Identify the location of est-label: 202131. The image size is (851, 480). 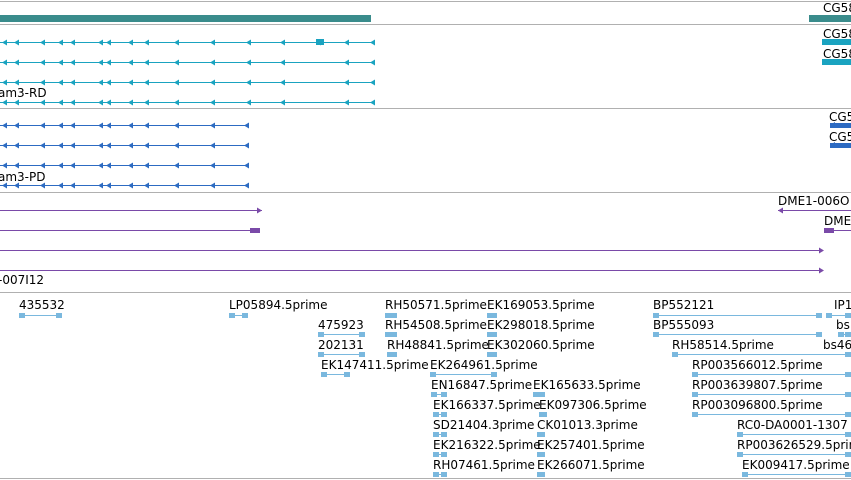
(341, 345).